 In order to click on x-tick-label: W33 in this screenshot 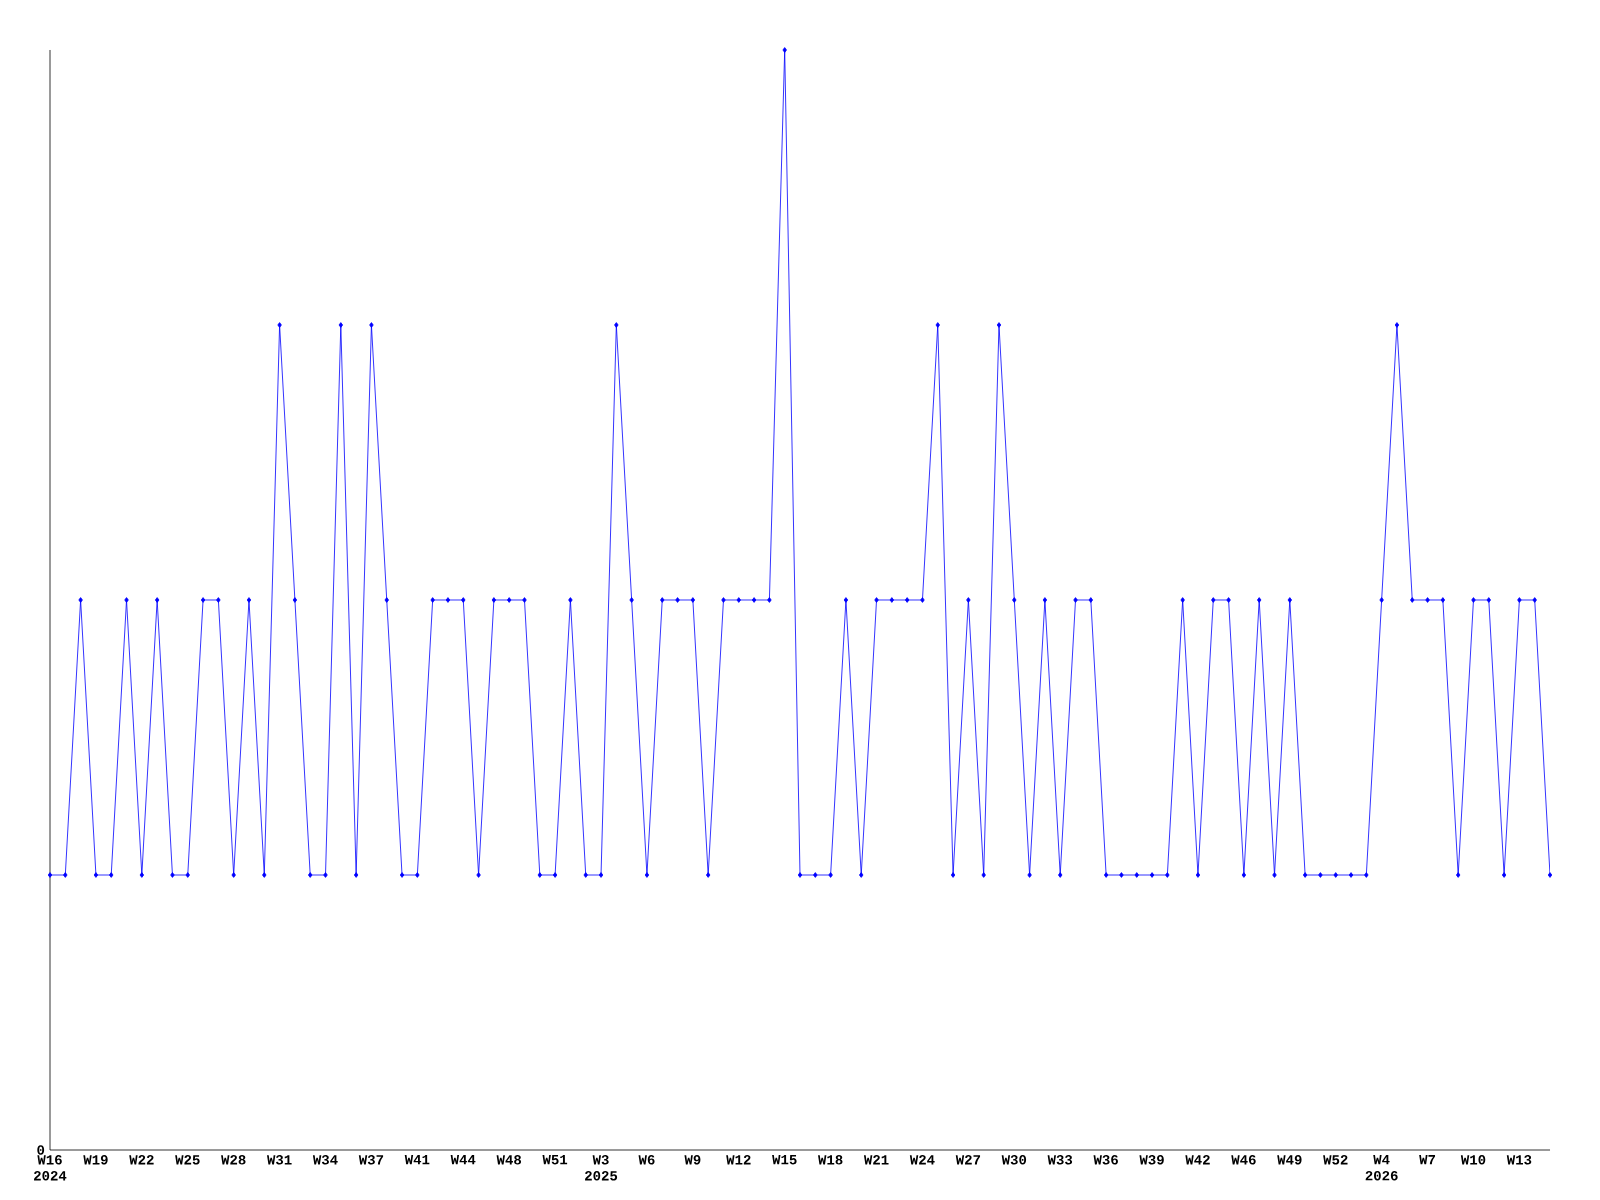, I will do `click(1060, 1160)`.